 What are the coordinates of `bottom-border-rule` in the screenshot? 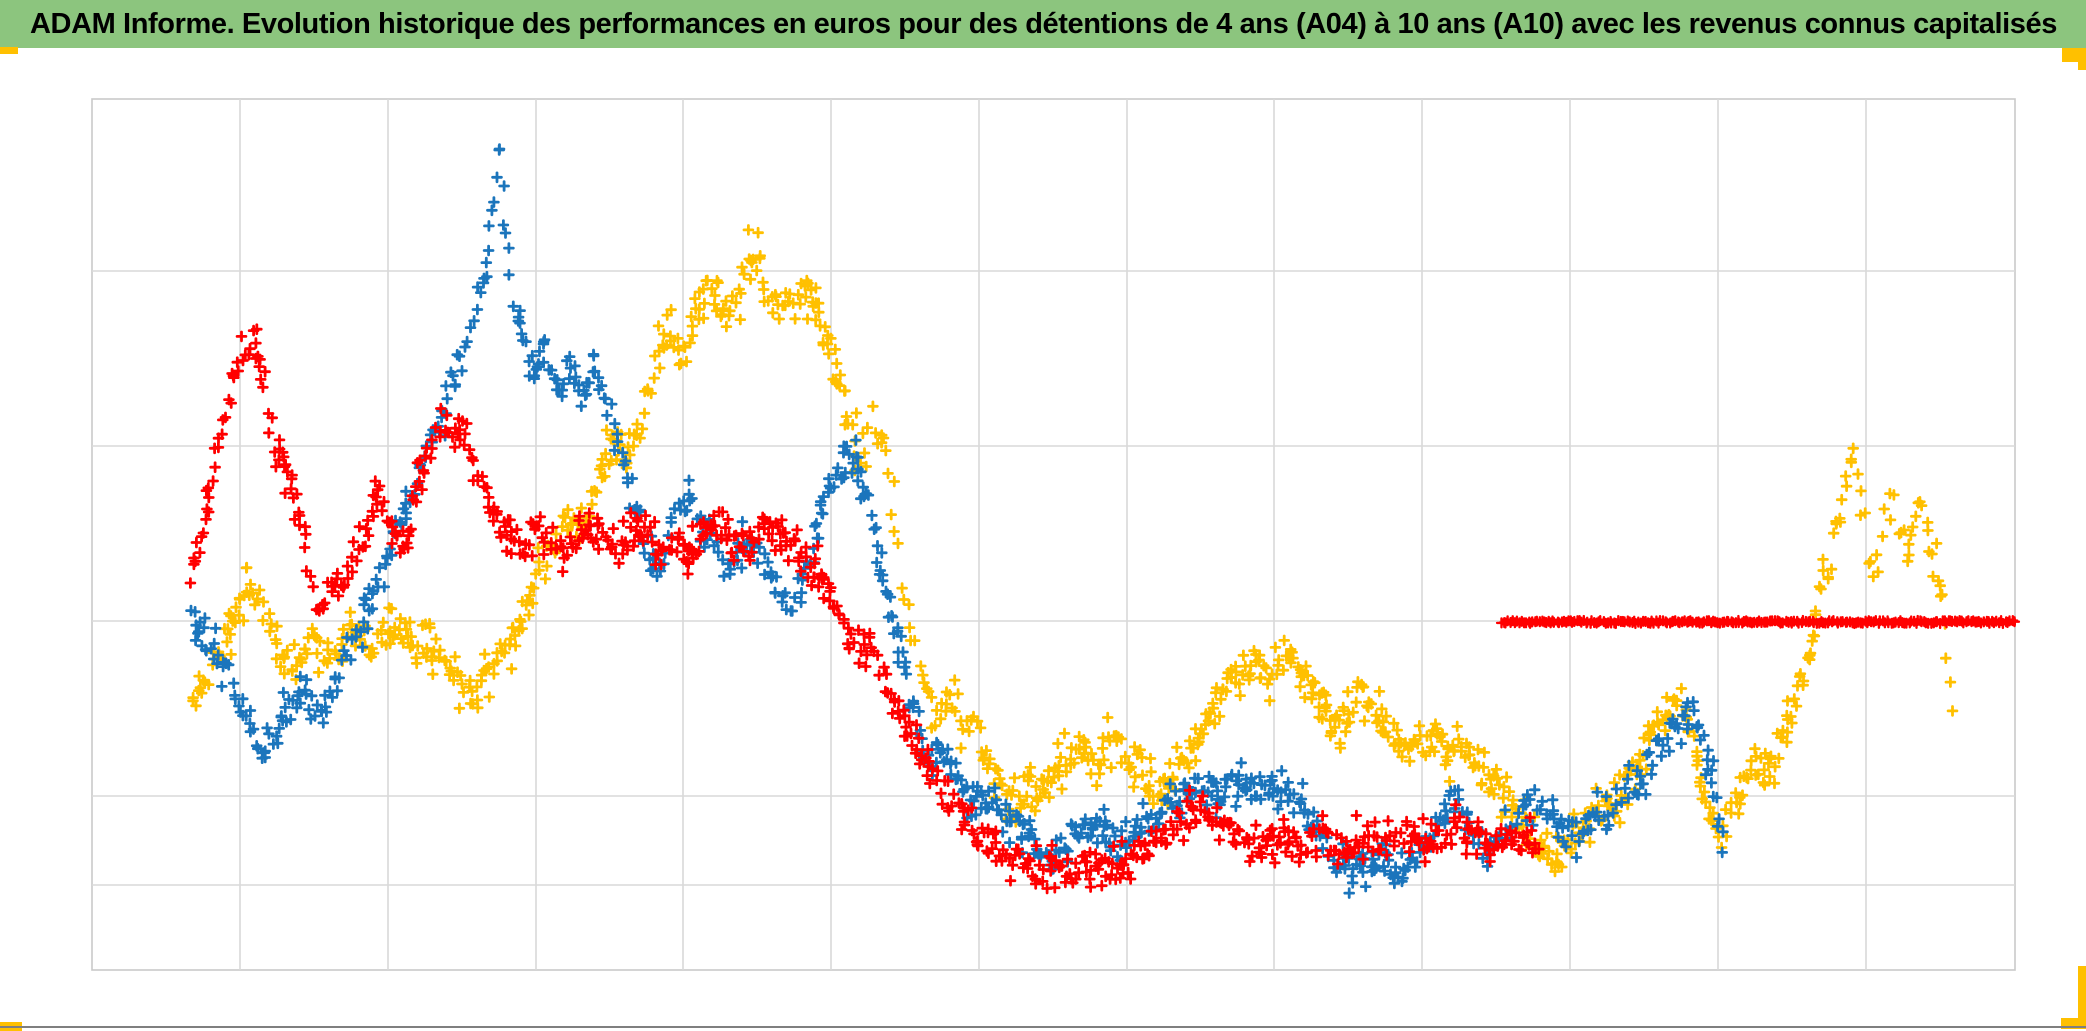 It's located at (1043, 1027).